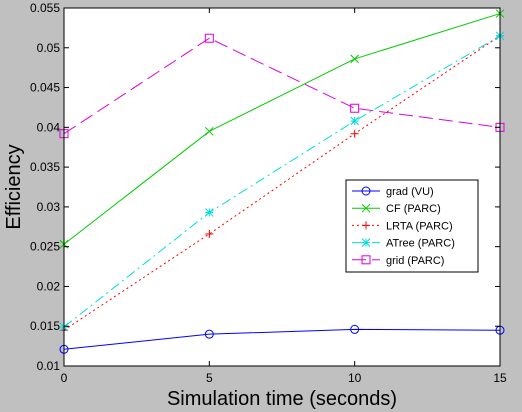  I want to click on legend-marker-lrta, so click(366, 225).